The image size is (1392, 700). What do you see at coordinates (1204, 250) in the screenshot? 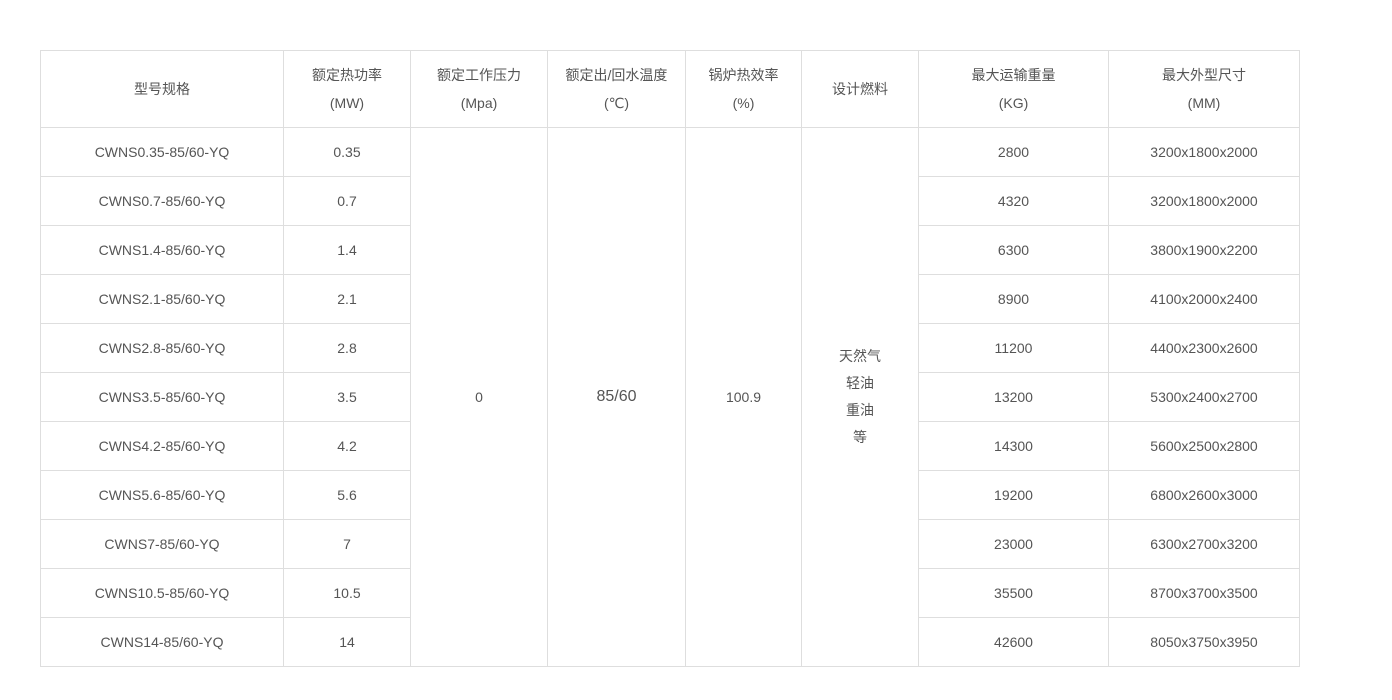
I see `size-cell: 3800x1900x2200` at bounding box center [1204, 250].